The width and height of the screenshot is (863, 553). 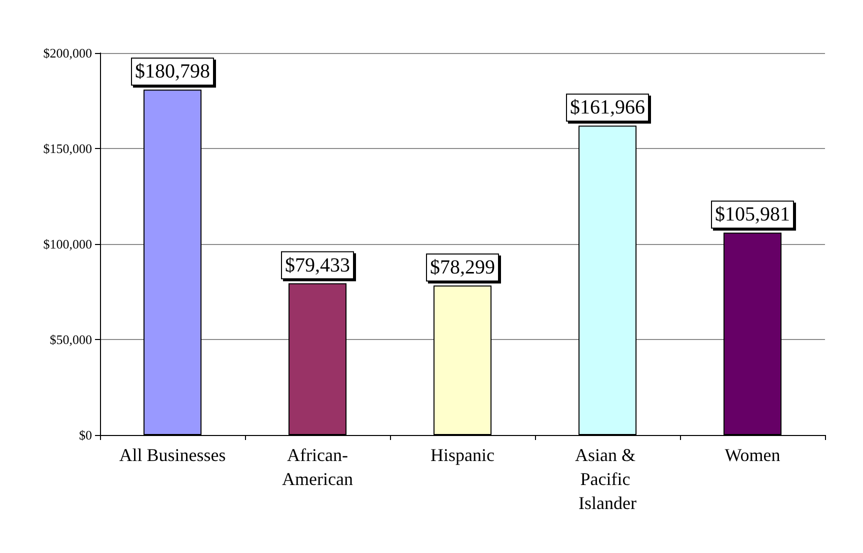 What do you see at coordinates (607, 479) in the screenshot?
I see `x-tick-label: Asian & Pacific Islander` at bounding box center [607, 479].